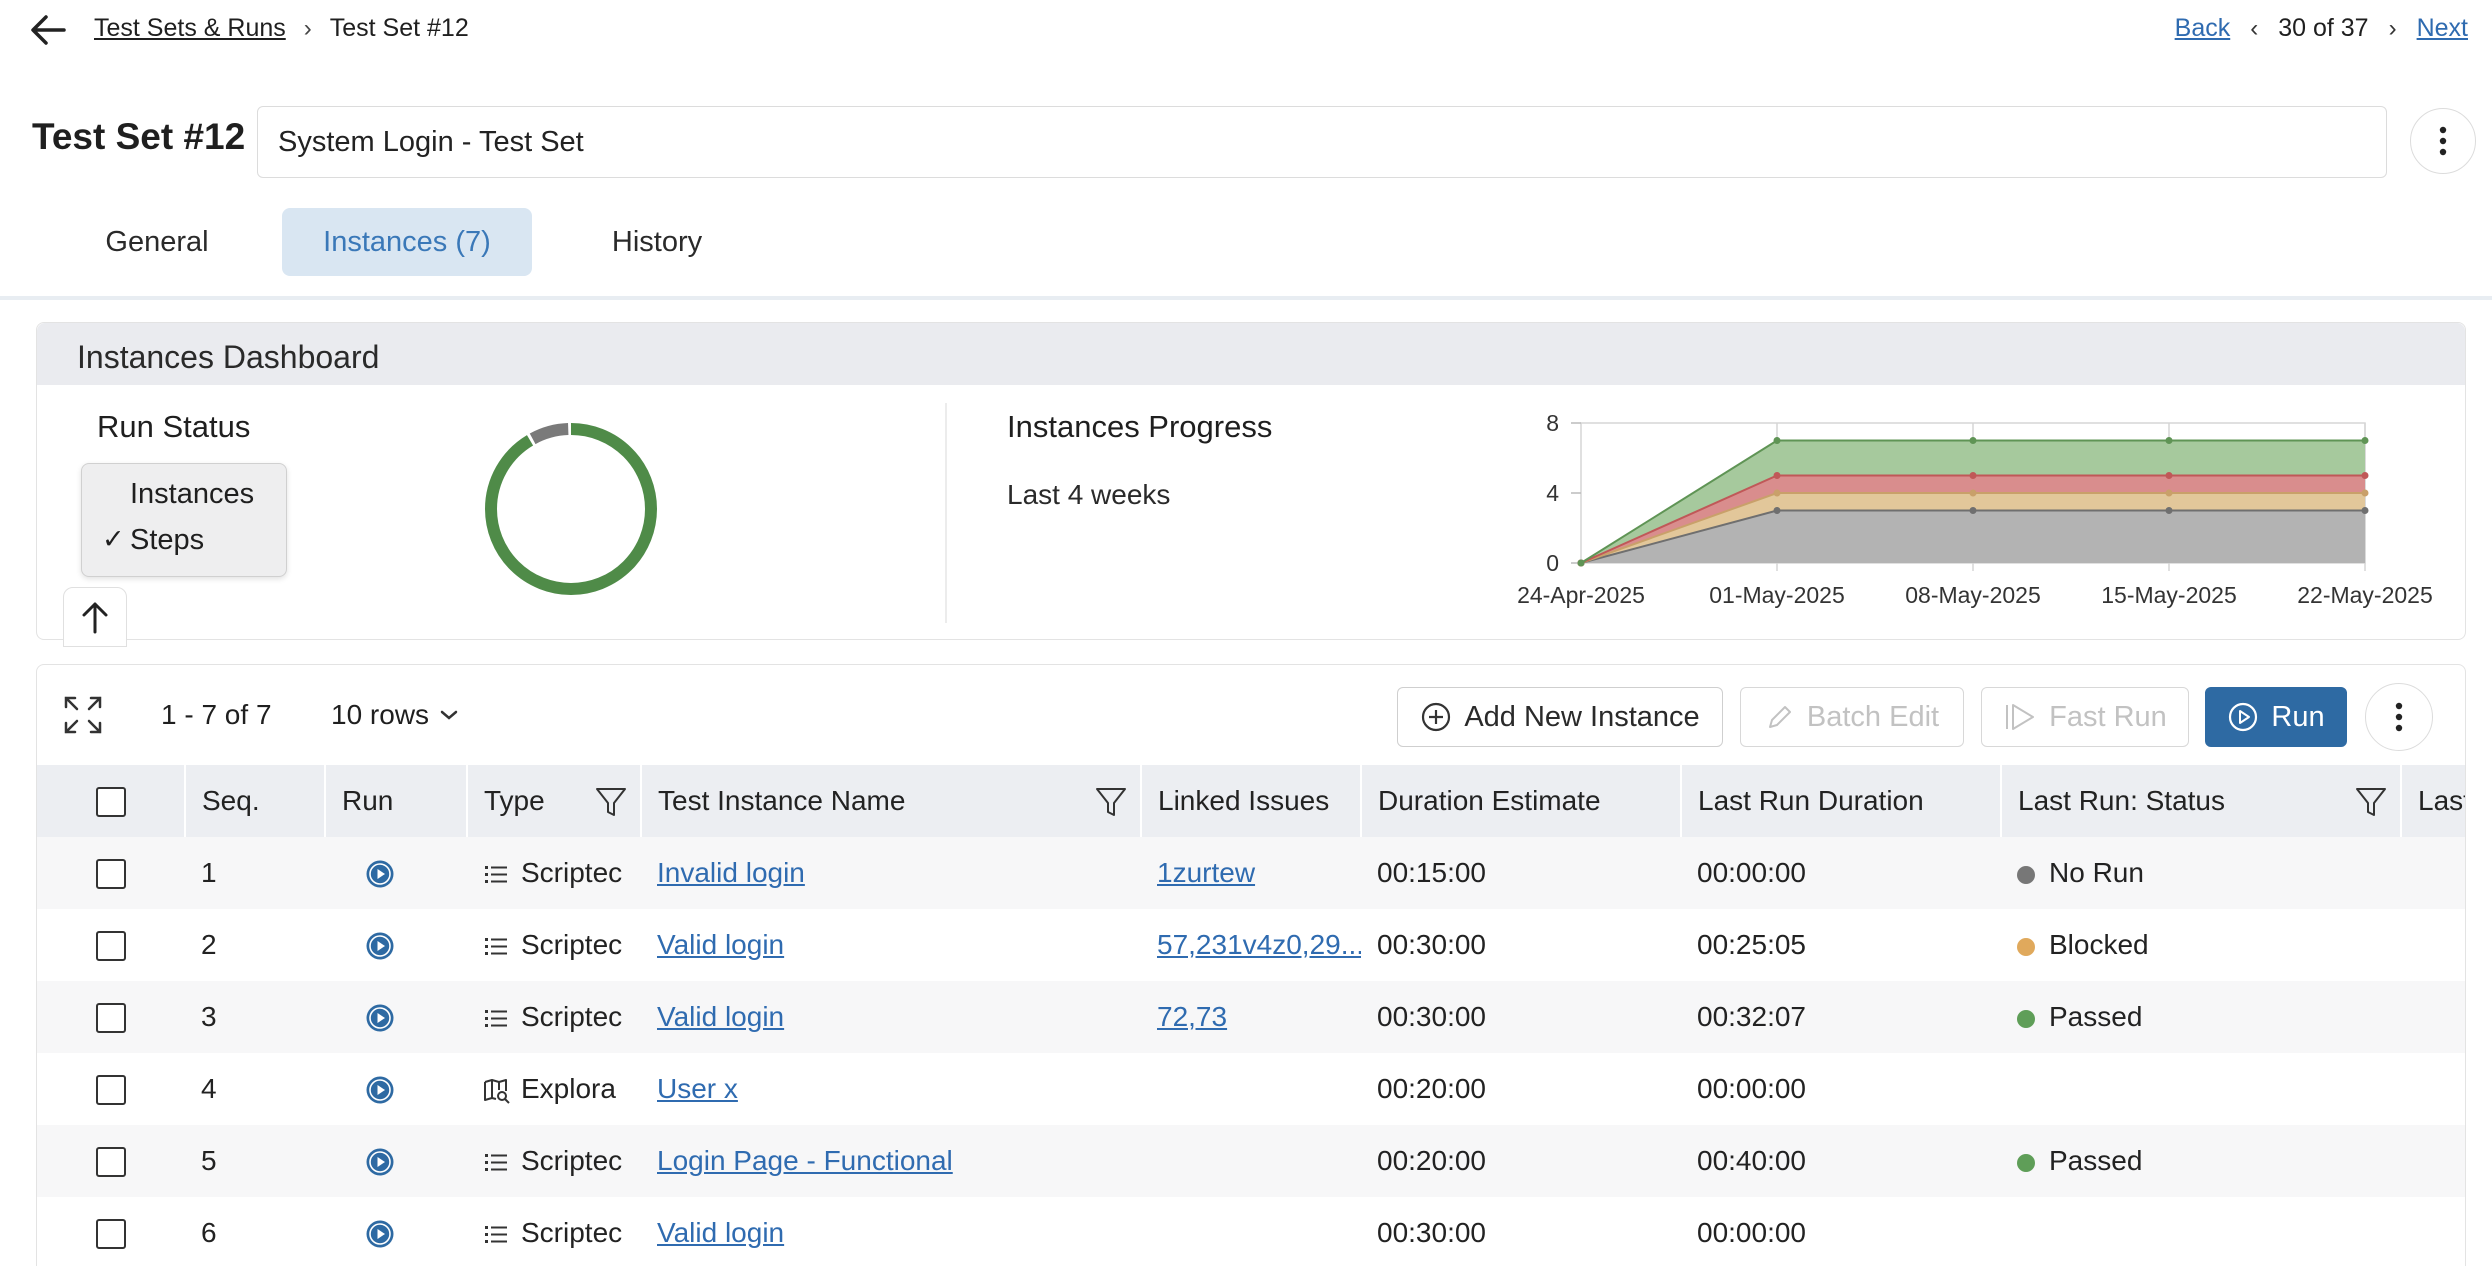 The height and width of the screenshot is (1266, 2492). What do you see at coordinates (2254, 28) in the screenshot?
I see `chevron-left-icon: ‹` at bounding box center [2254, 28].